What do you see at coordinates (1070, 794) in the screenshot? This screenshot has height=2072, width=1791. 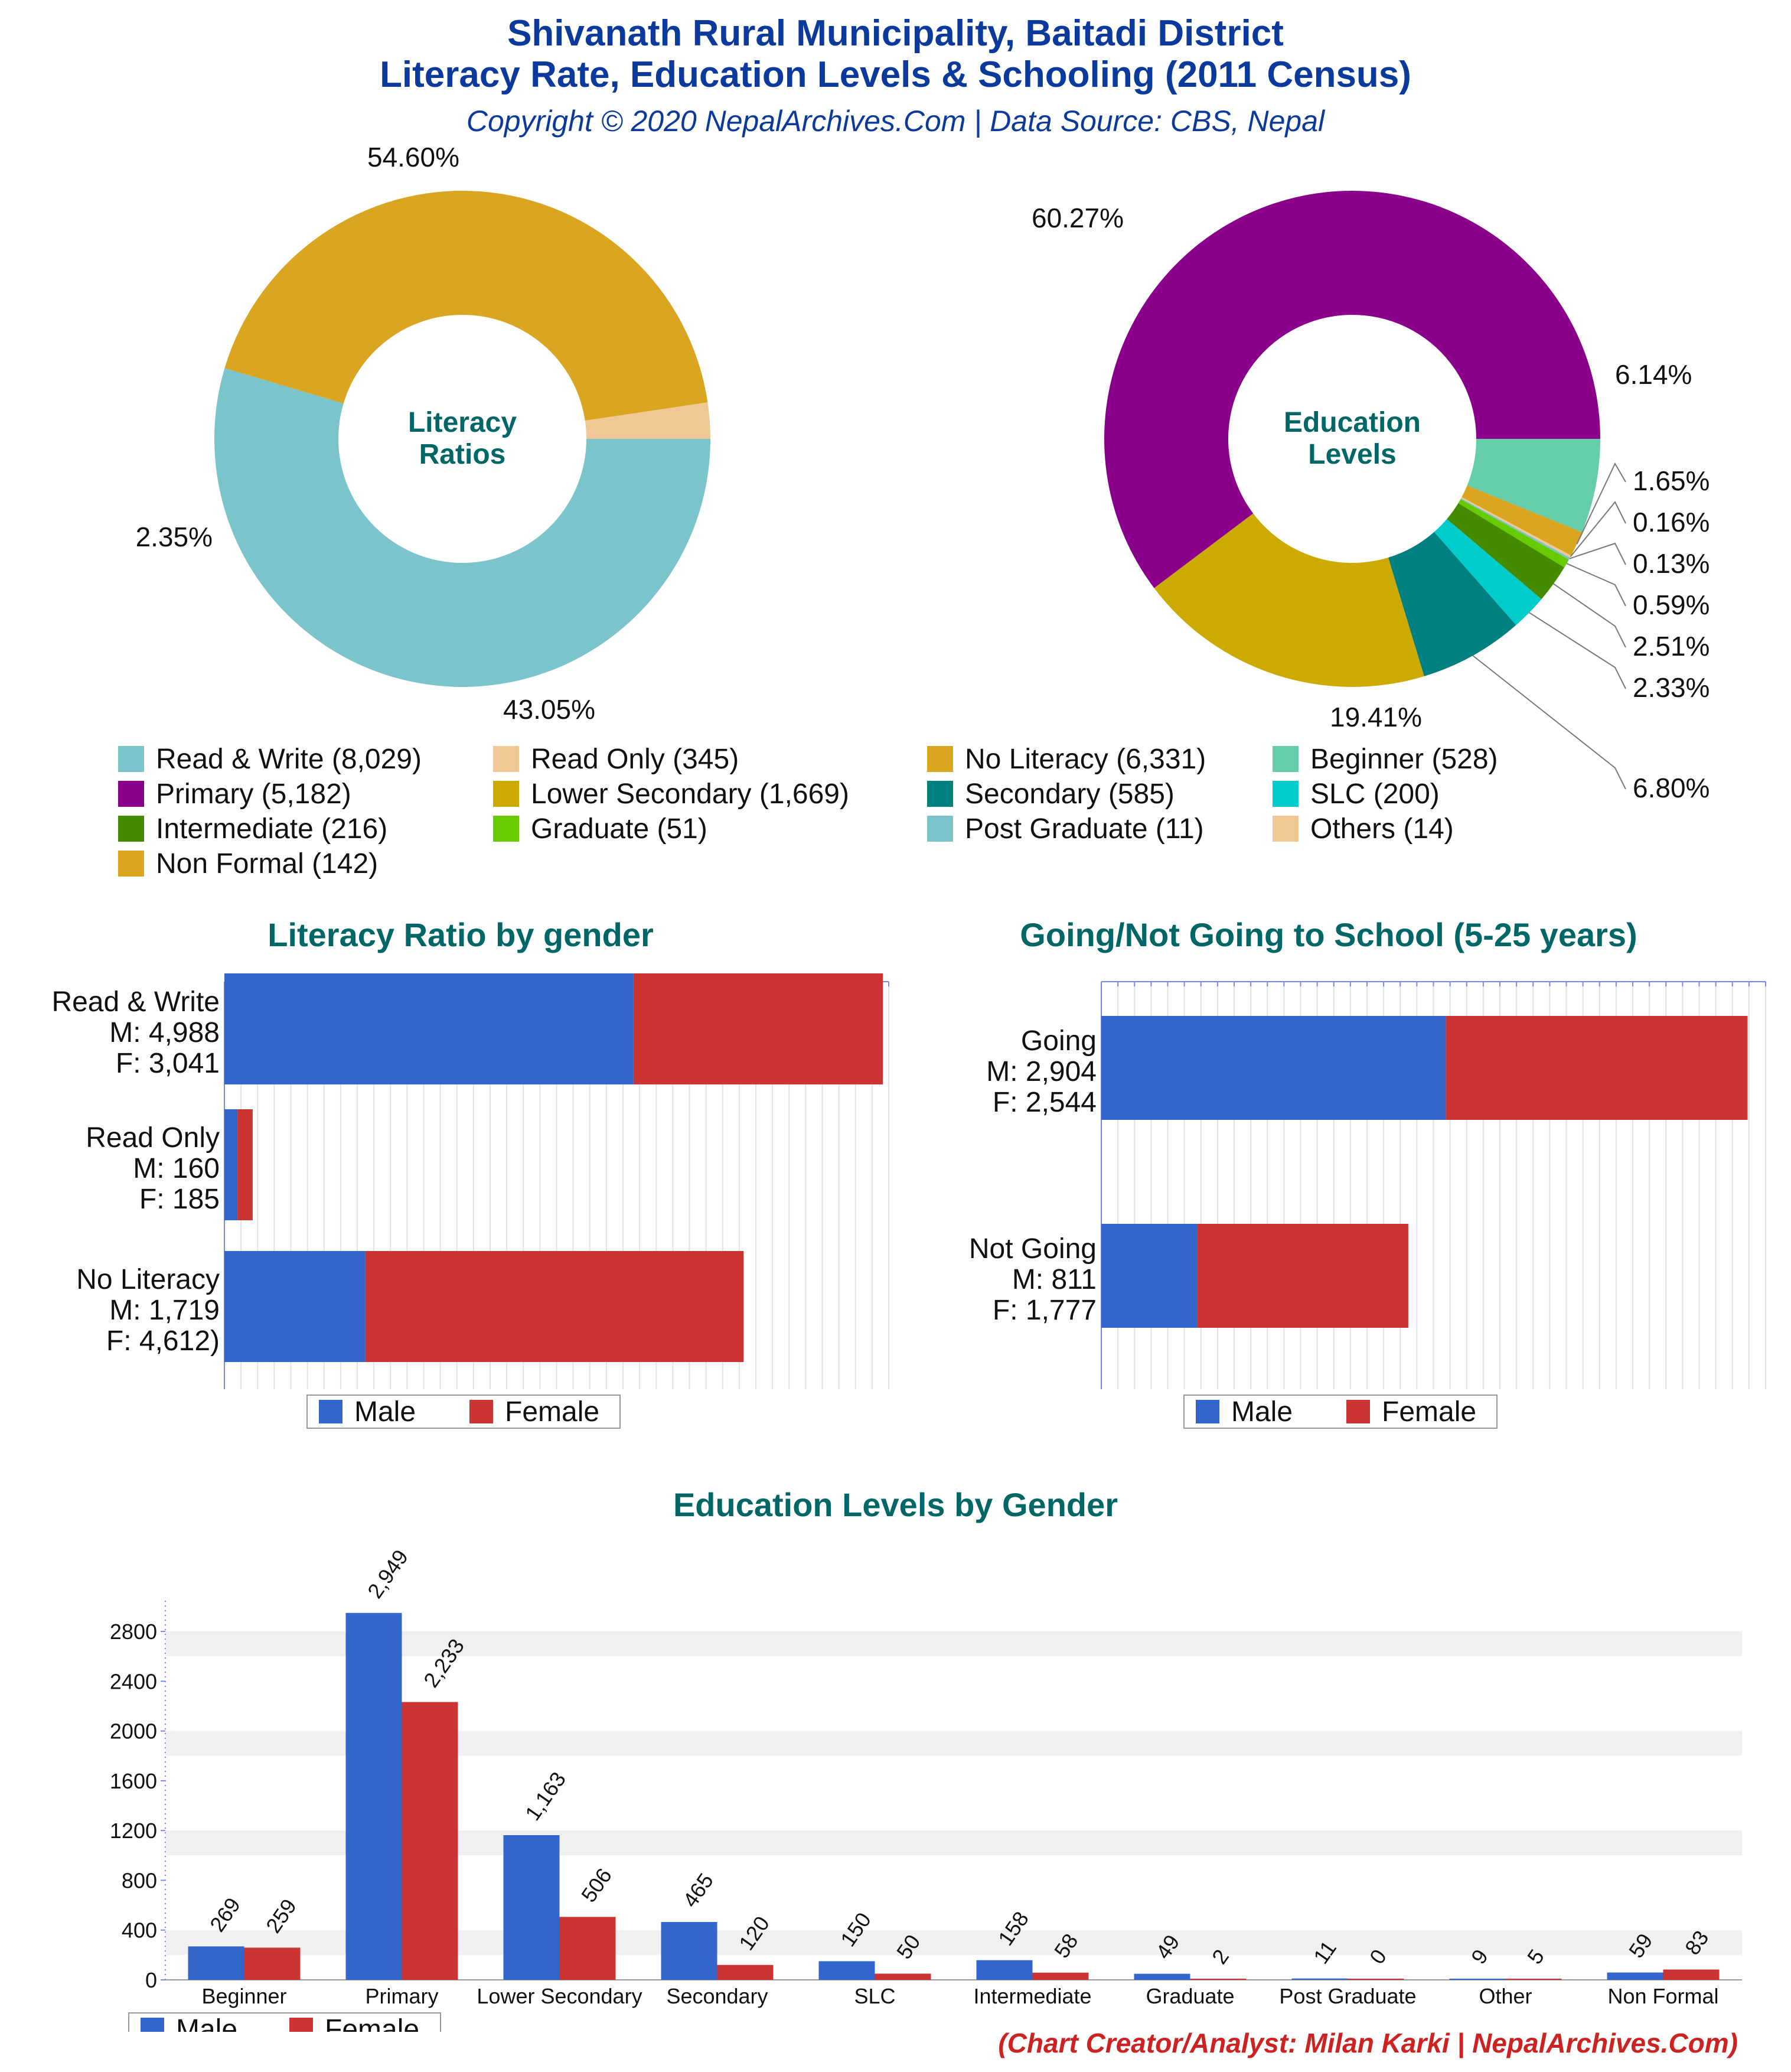 I see `legend-label: Secondary (585)` at bounding box center [1070, 794].